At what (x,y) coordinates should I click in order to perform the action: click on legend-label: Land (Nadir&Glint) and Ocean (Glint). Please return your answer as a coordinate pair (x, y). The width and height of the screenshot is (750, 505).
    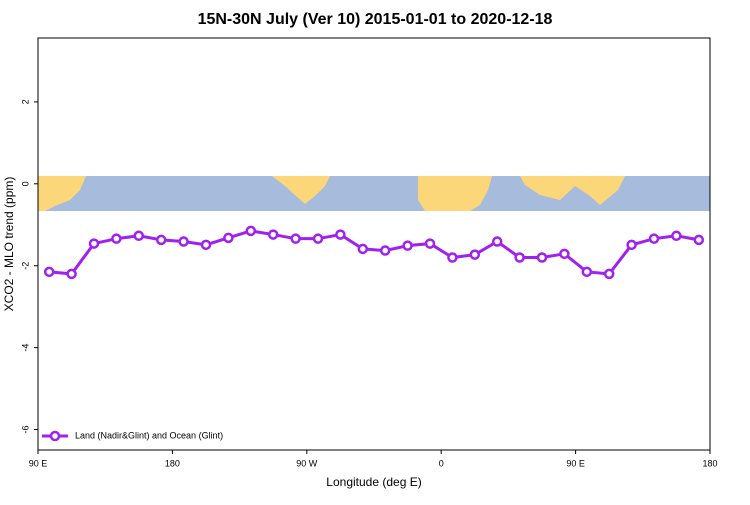
    Looking at the image, I should click on (149, 435).